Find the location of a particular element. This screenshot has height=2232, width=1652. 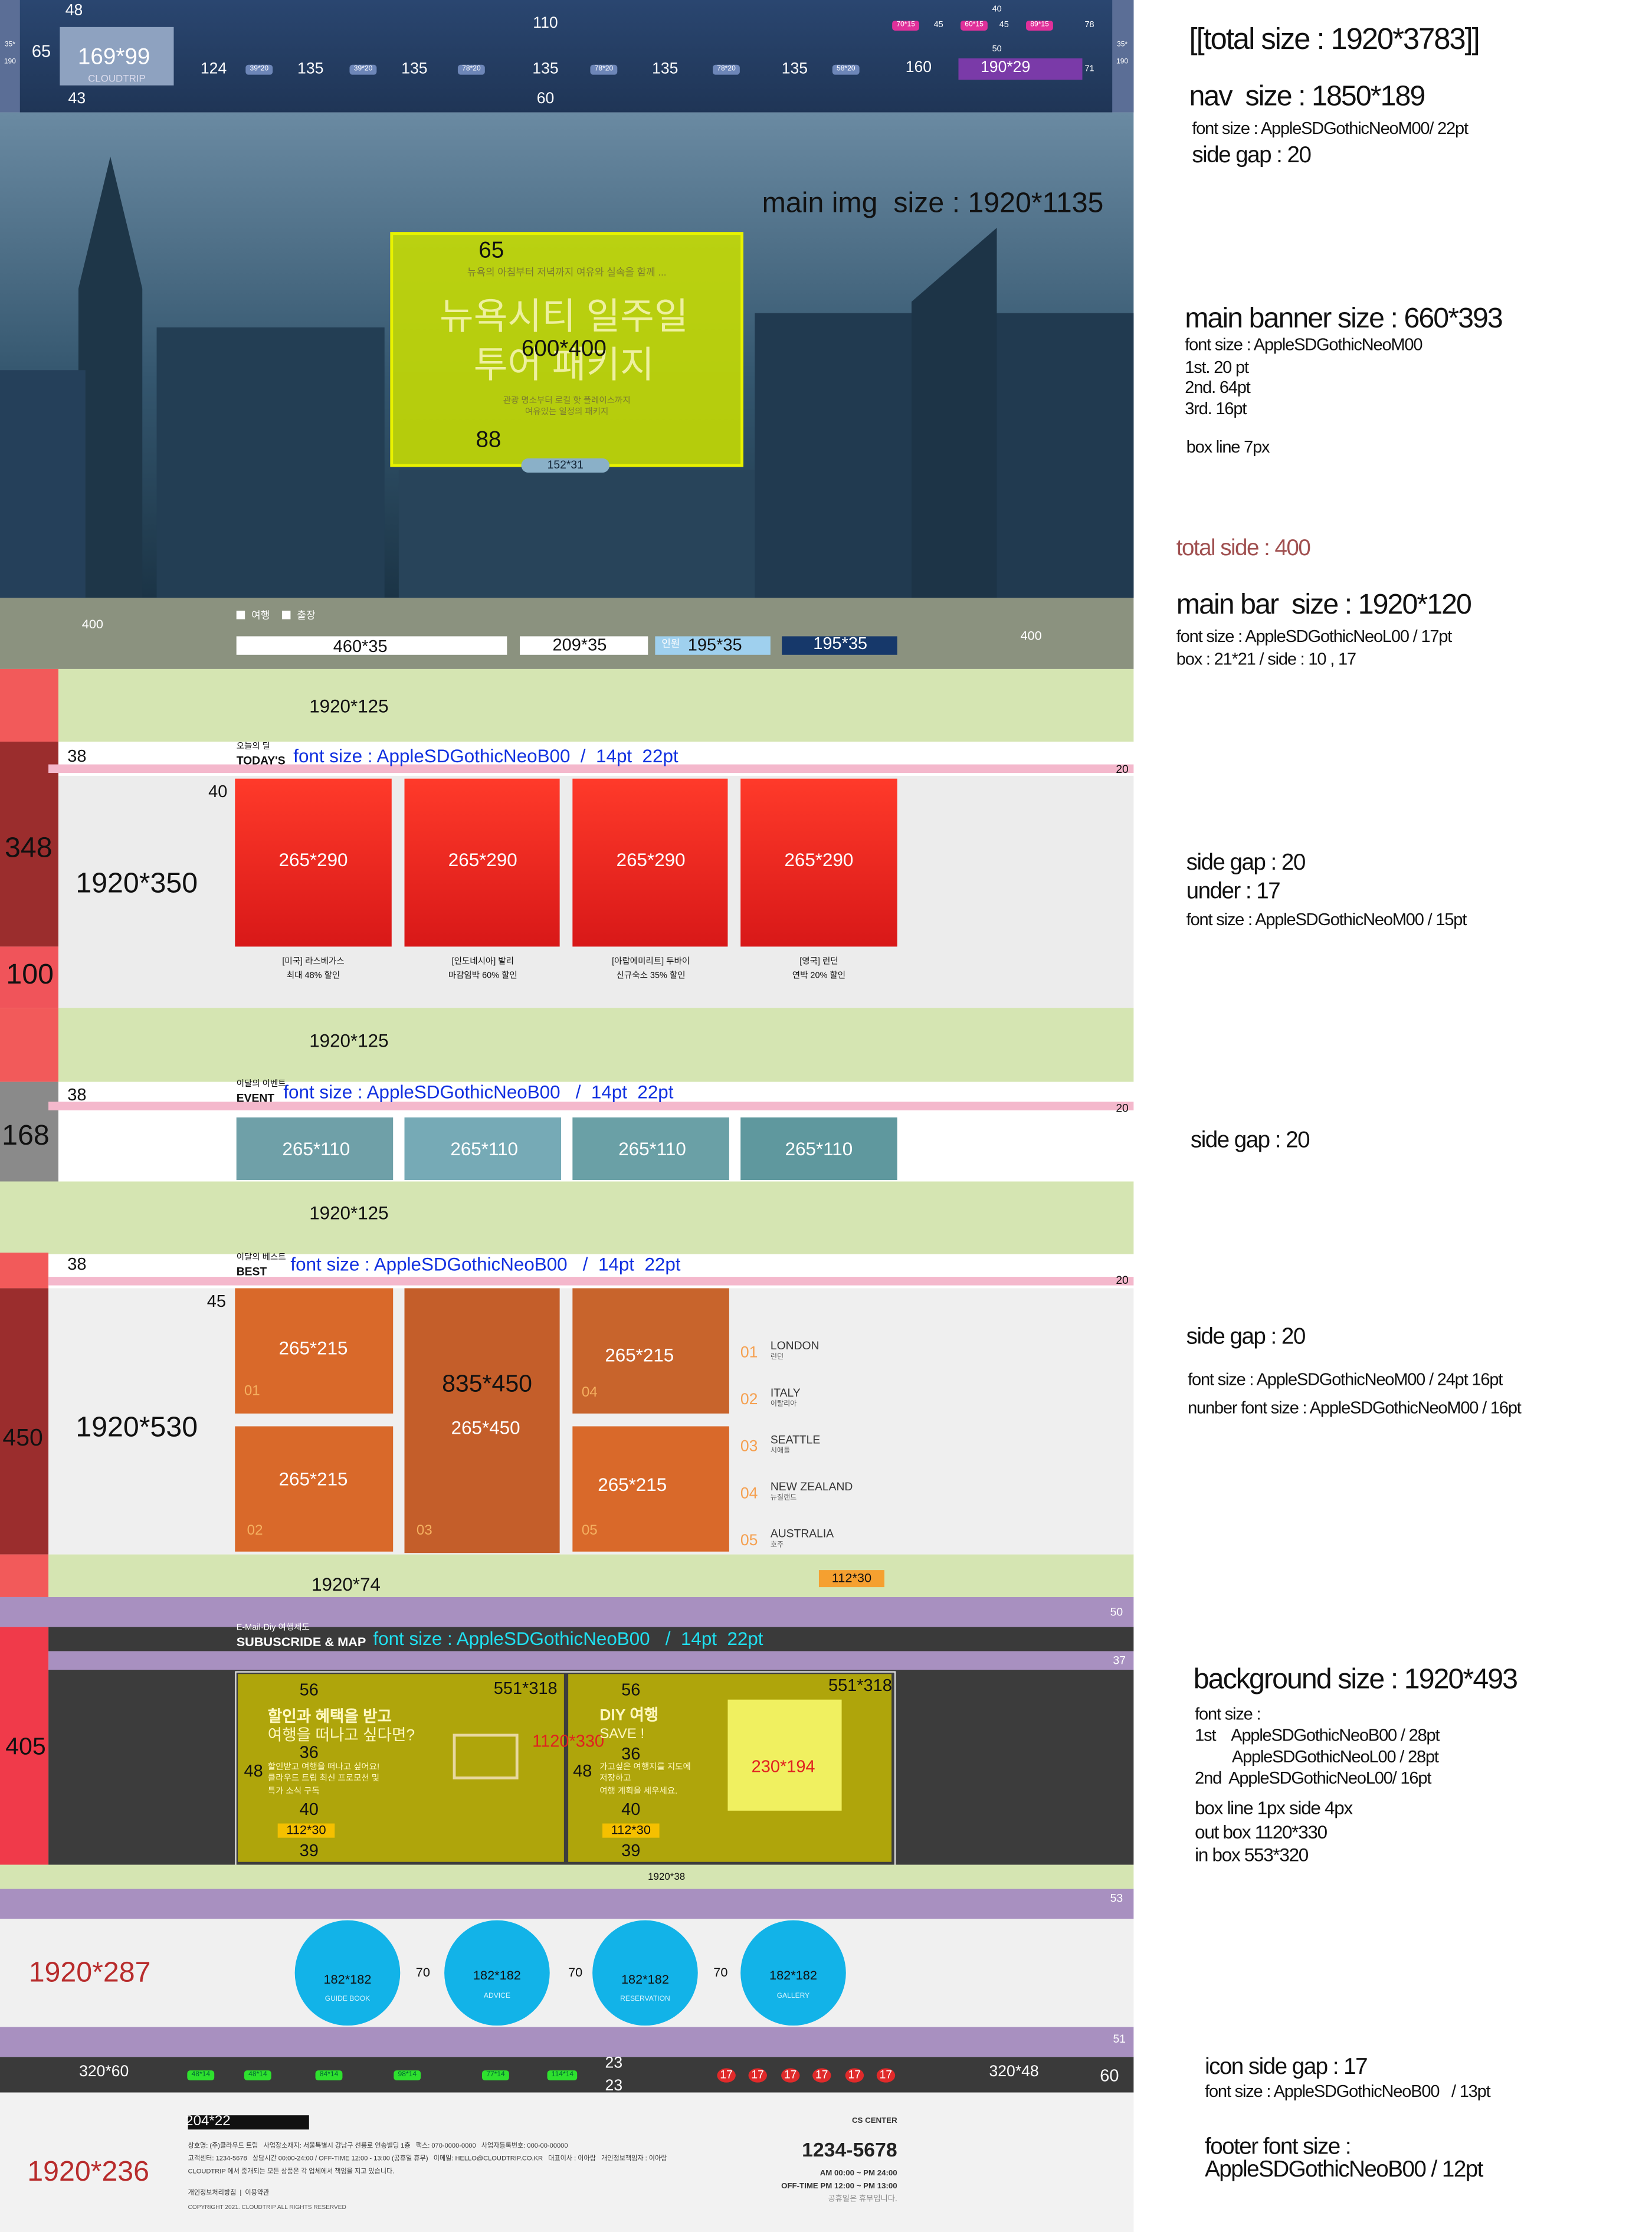

subscribe-label: 50 is located at coordinates (1116, 1612).